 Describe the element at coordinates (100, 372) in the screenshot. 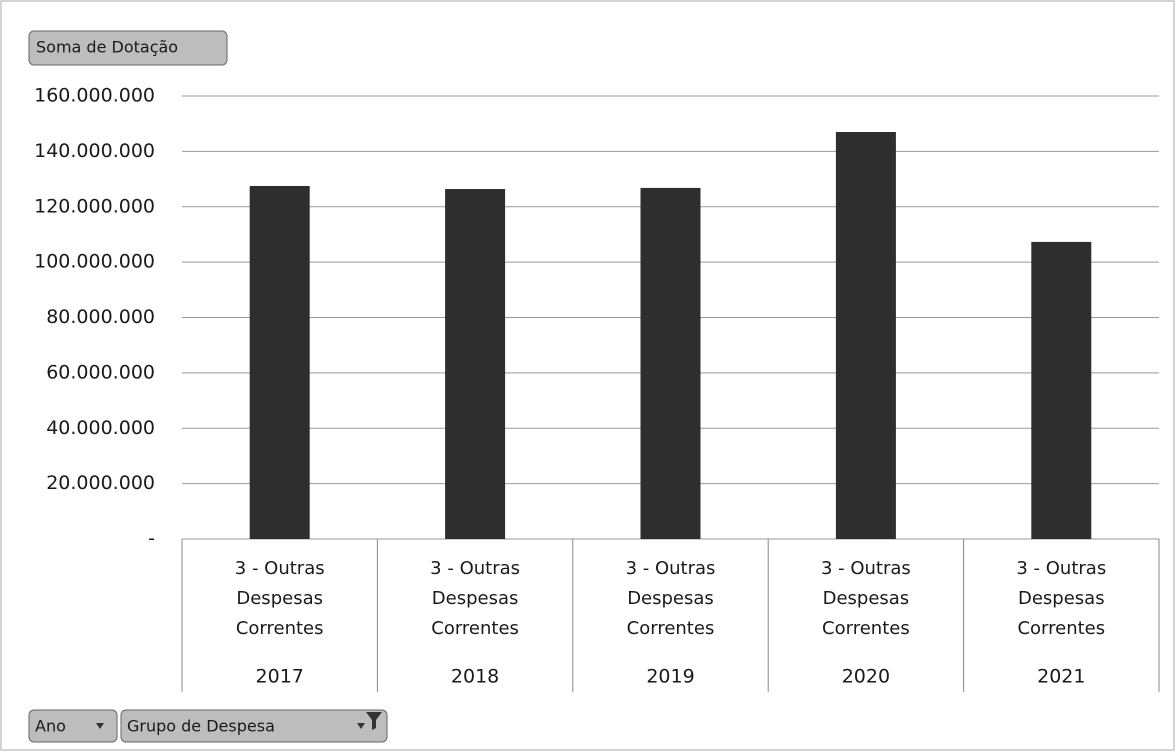

I see `y-tick-label: 60.000.000` at that location.